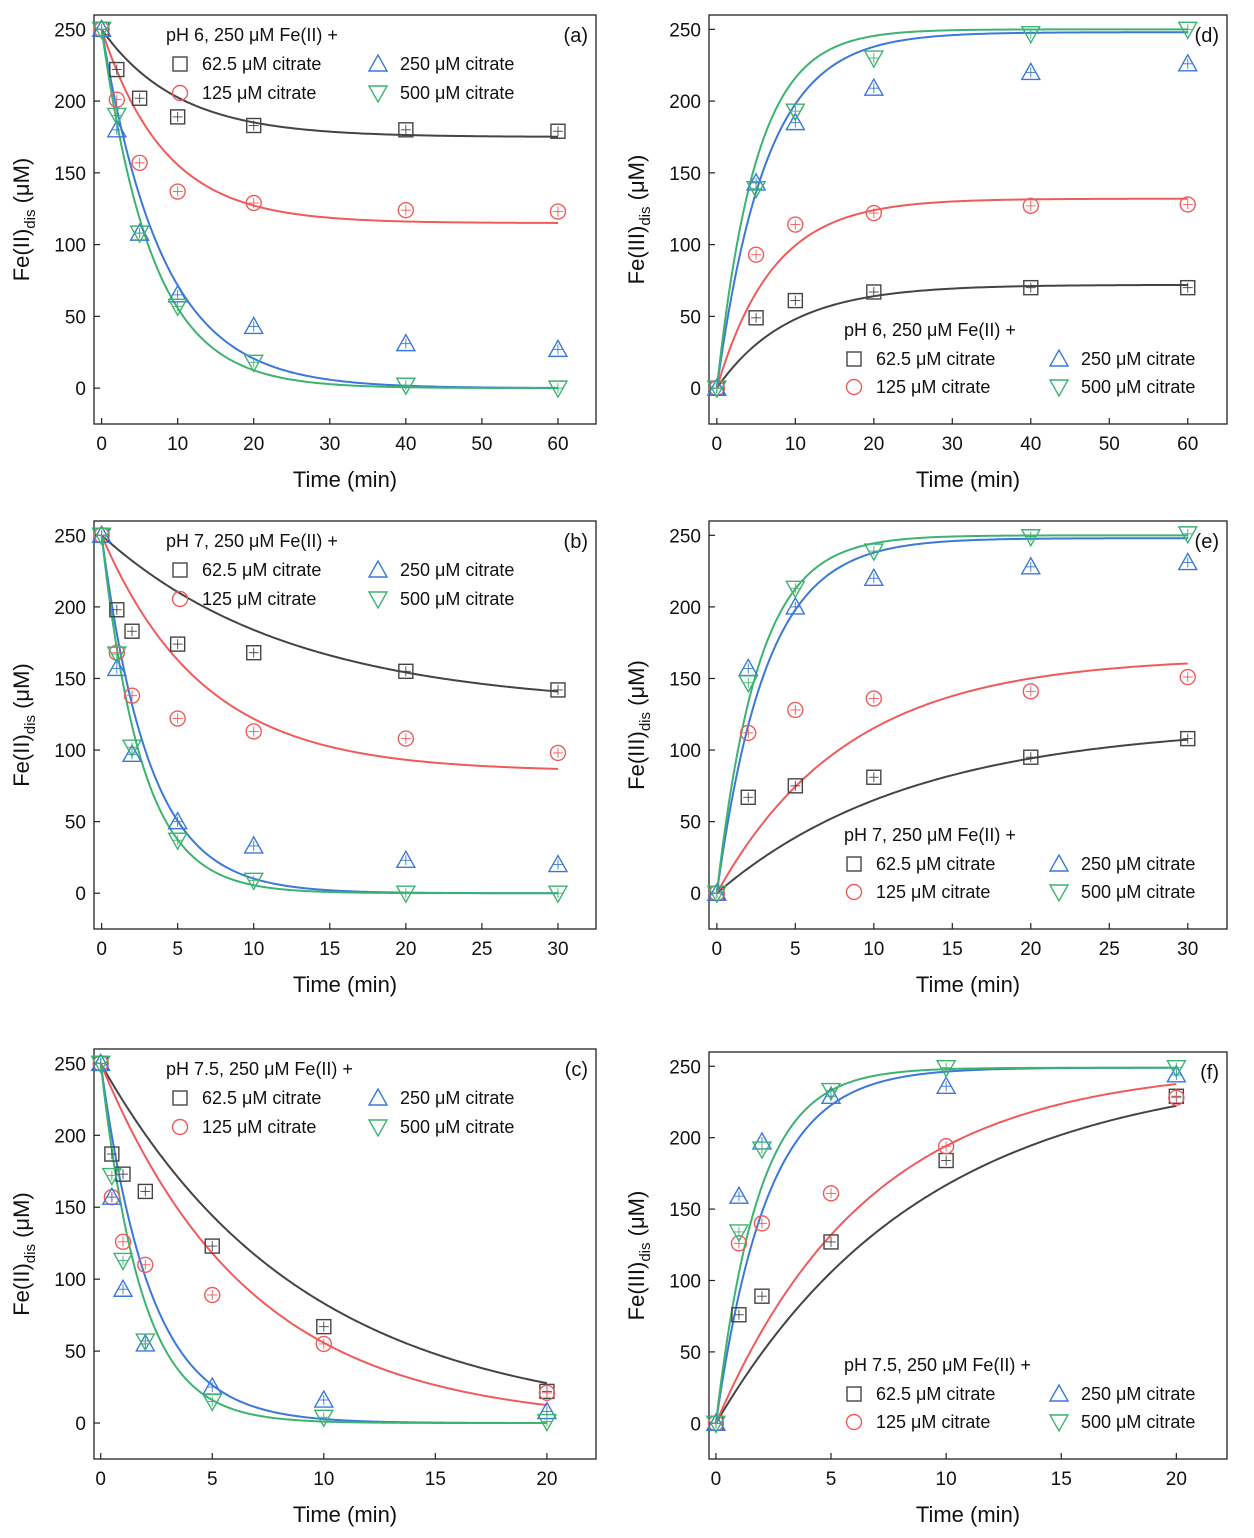 The image size is (1254, 1538). What do you see at coordinates (795, 444) in the screenshot?
I see `x-tick-label: 10` at bounding box center [795, 444].